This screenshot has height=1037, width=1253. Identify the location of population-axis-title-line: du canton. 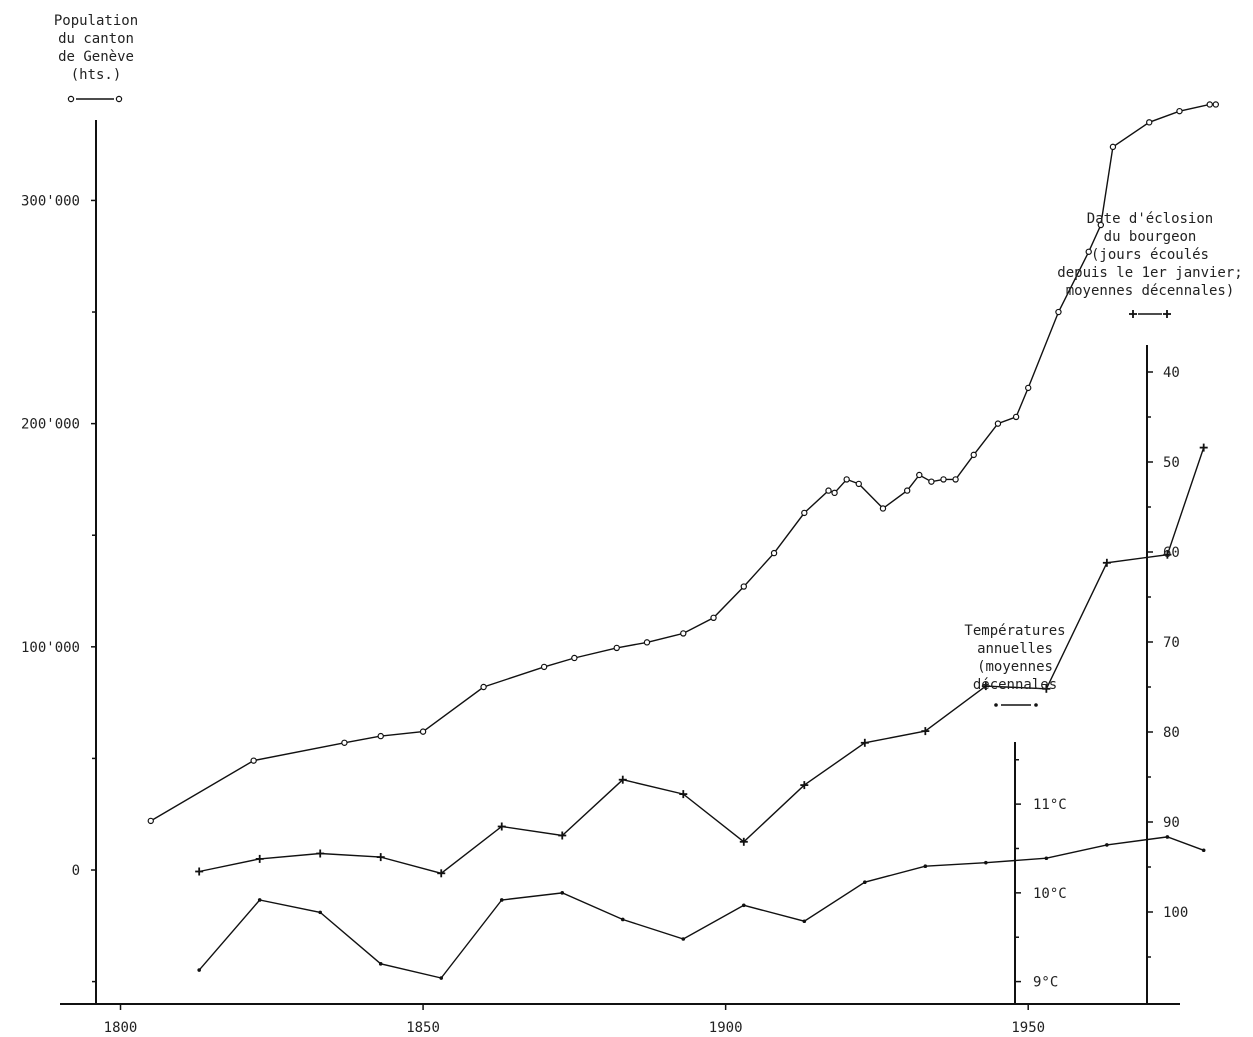
(96, 39).